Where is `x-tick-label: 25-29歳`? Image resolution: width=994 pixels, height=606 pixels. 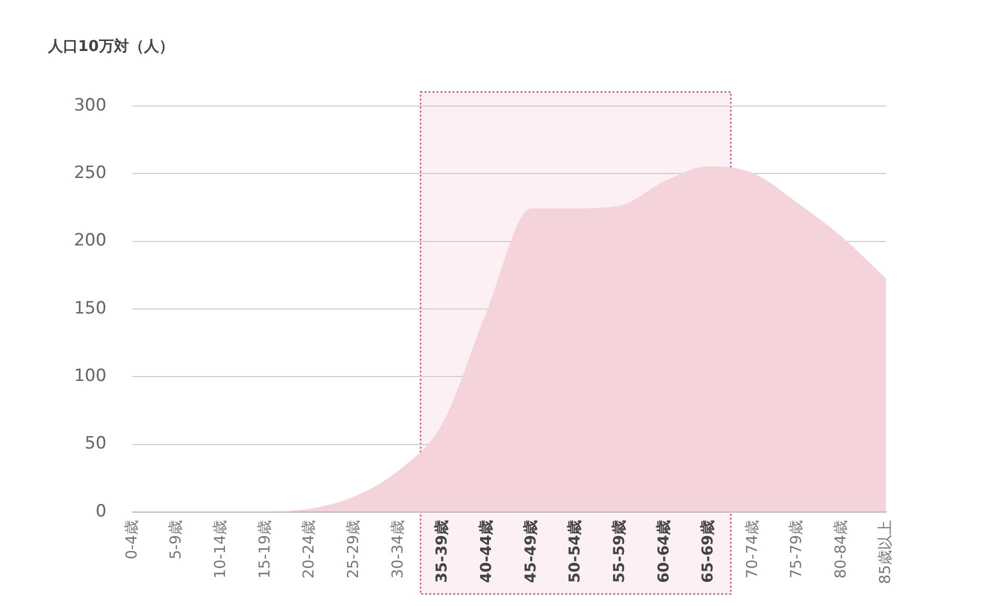 x-tick-label: 25-29歳 is located at coordinates (353, 549).